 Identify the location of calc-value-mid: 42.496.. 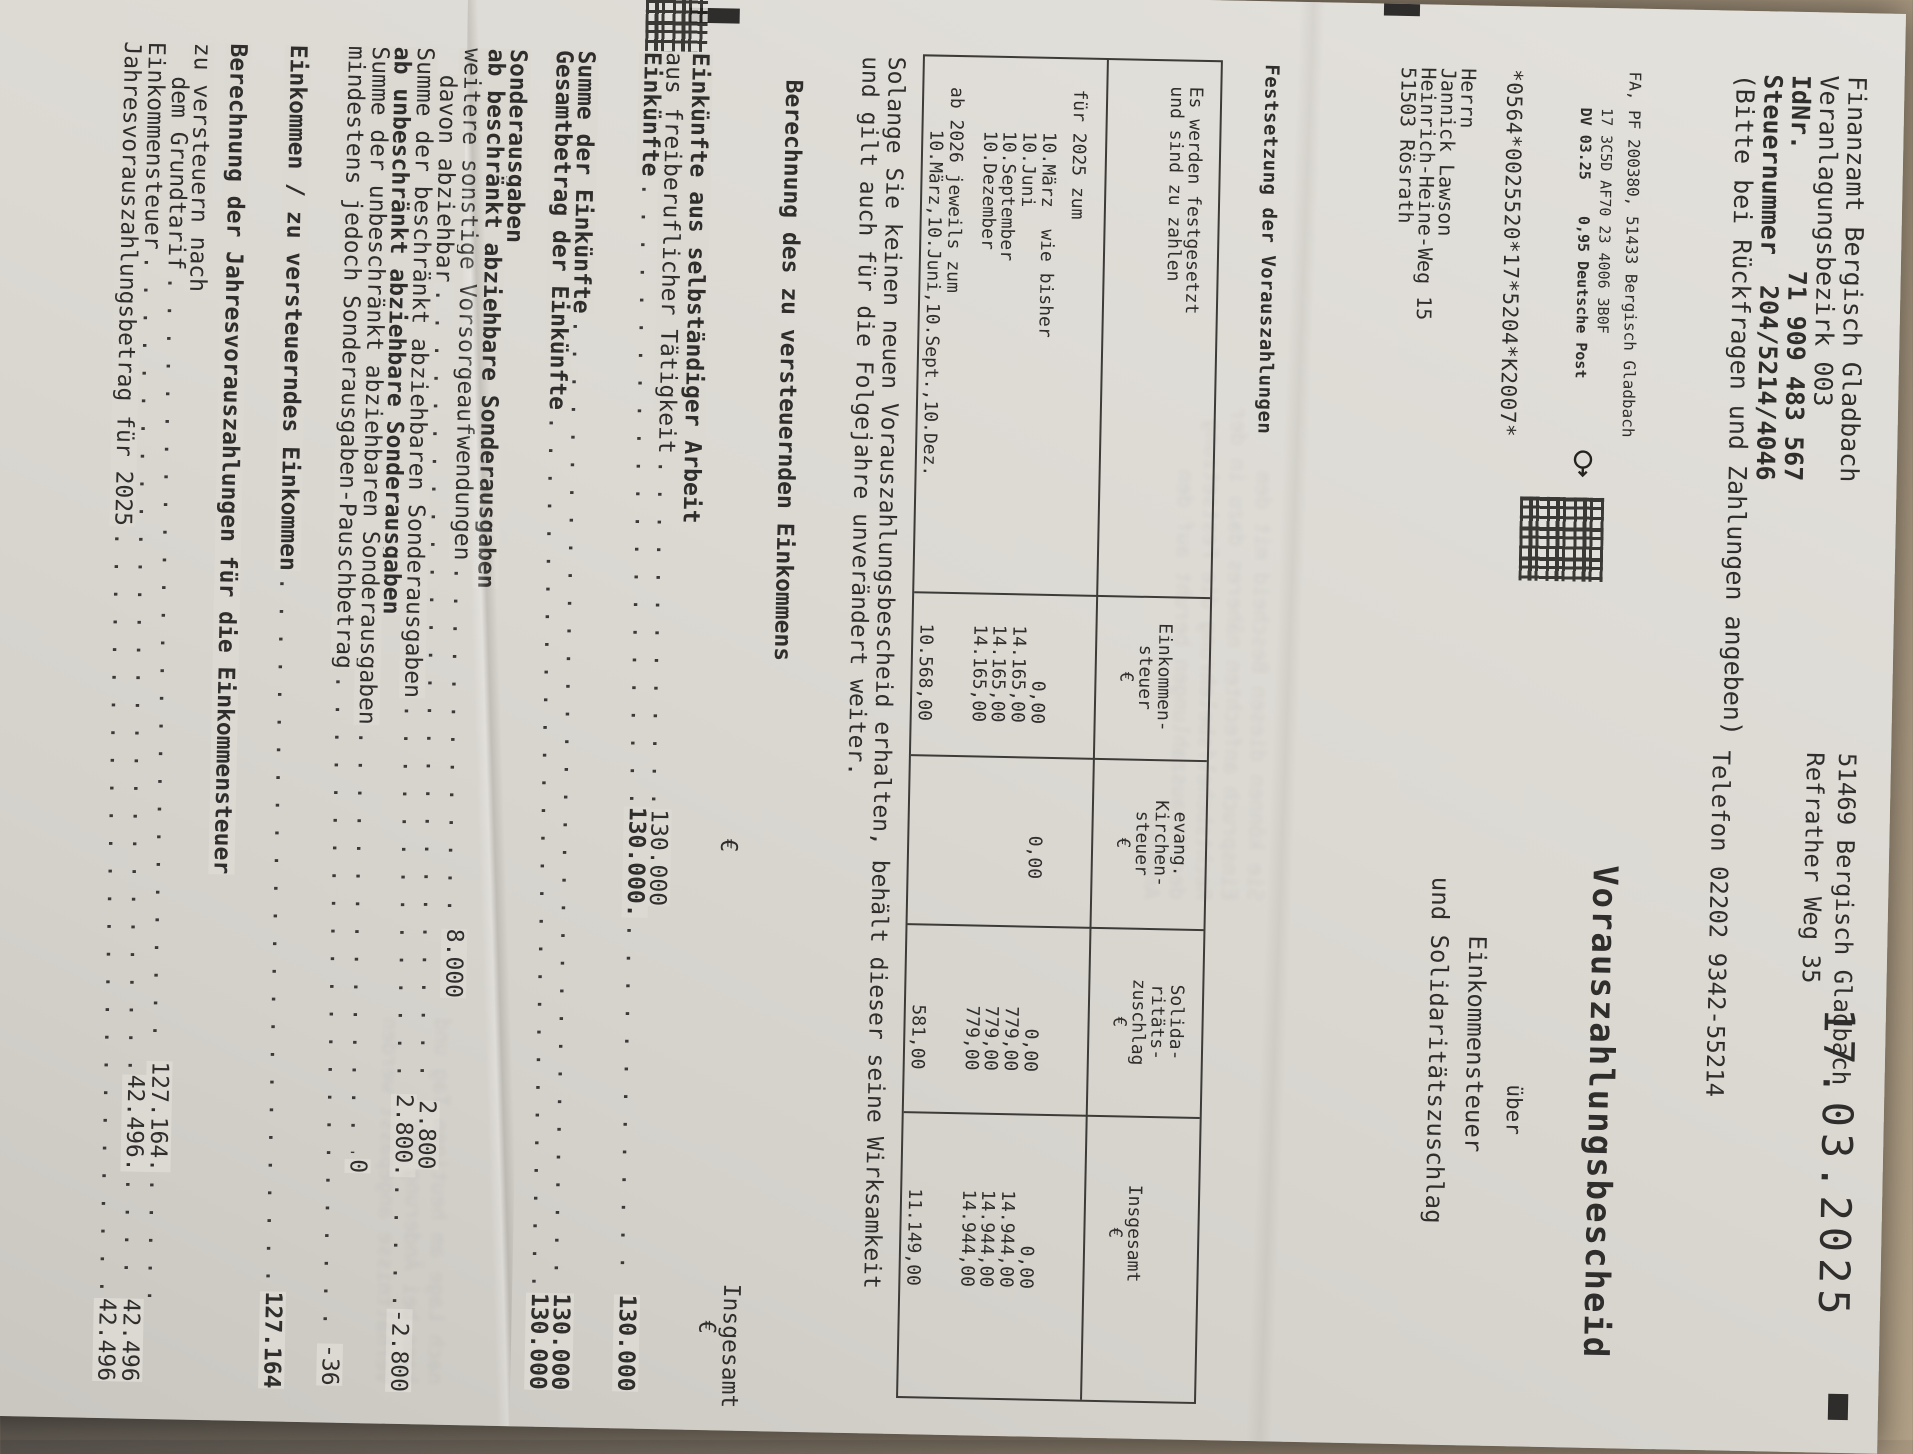
(134, 1123).